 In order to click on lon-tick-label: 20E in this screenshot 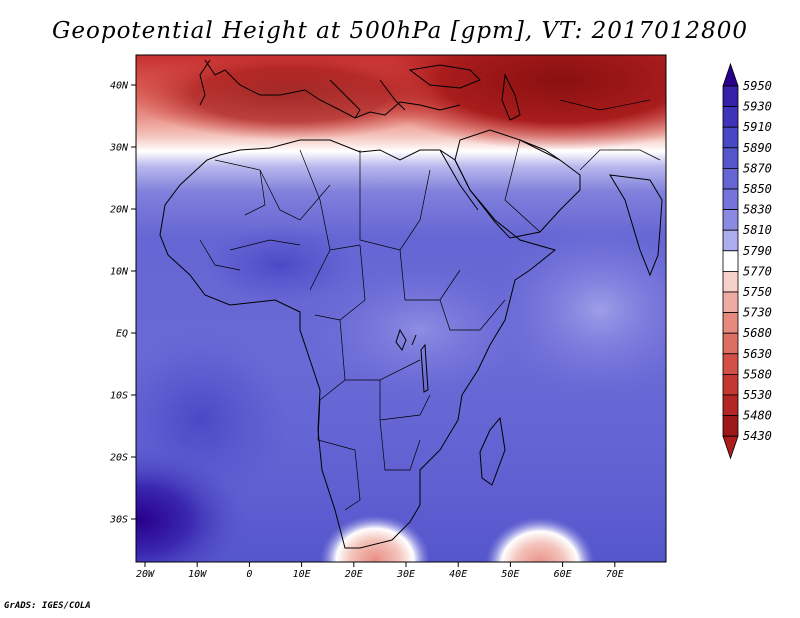, I will do `click(354, 574)`.